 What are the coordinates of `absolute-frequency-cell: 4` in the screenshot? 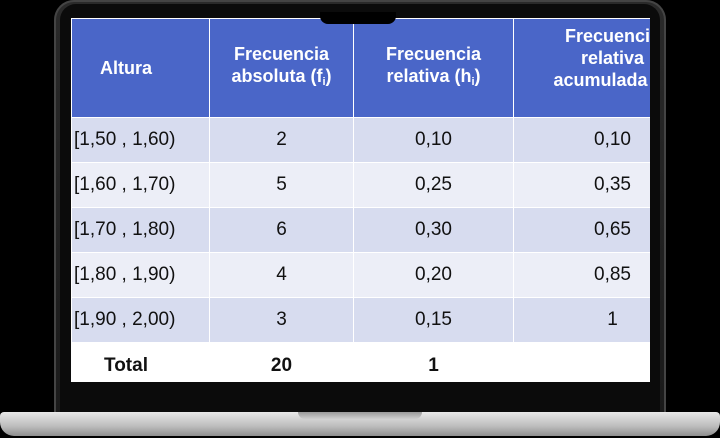 It's located at (281, 275).